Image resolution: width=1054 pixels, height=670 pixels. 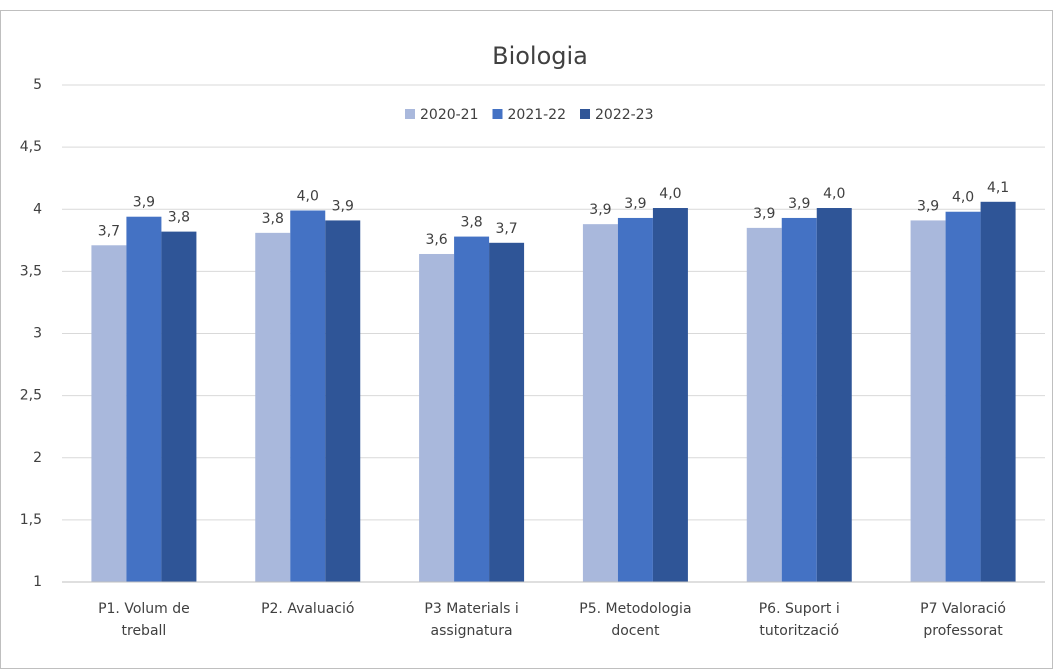 What do you see at coordinates (624, 115) in the screenshot?
I see `legend-label: 2022-23` at bounding box center [624, 115].